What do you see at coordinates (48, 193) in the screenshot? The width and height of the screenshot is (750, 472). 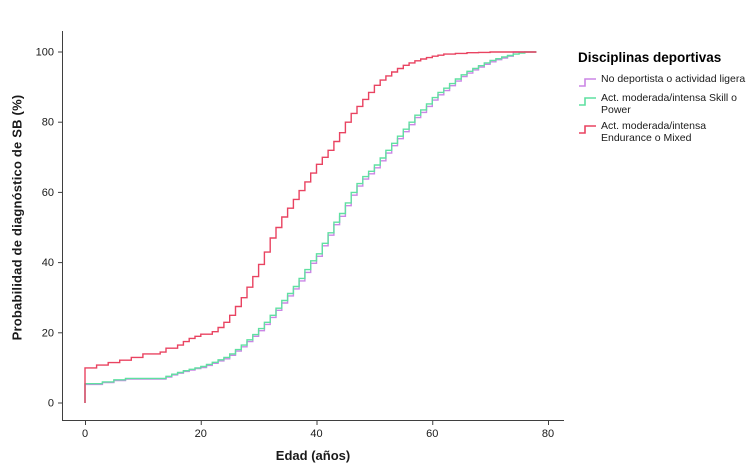 I see `y-tick-label: 60` at bounding box center [48, 193].